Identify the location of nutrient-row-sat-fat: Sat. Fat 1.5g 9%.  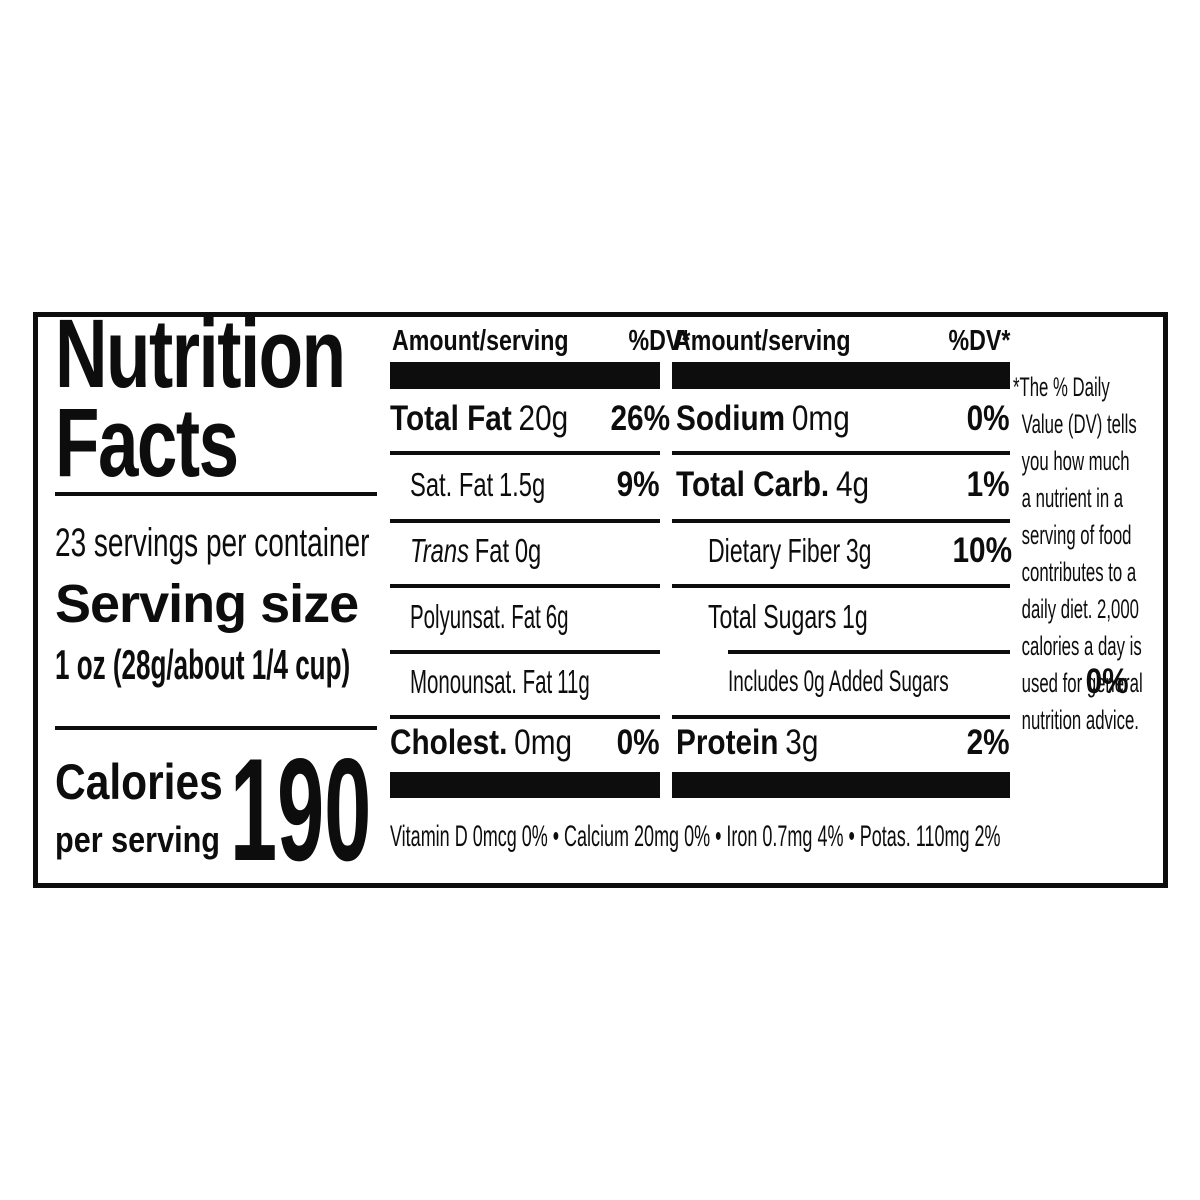
(525, 485).